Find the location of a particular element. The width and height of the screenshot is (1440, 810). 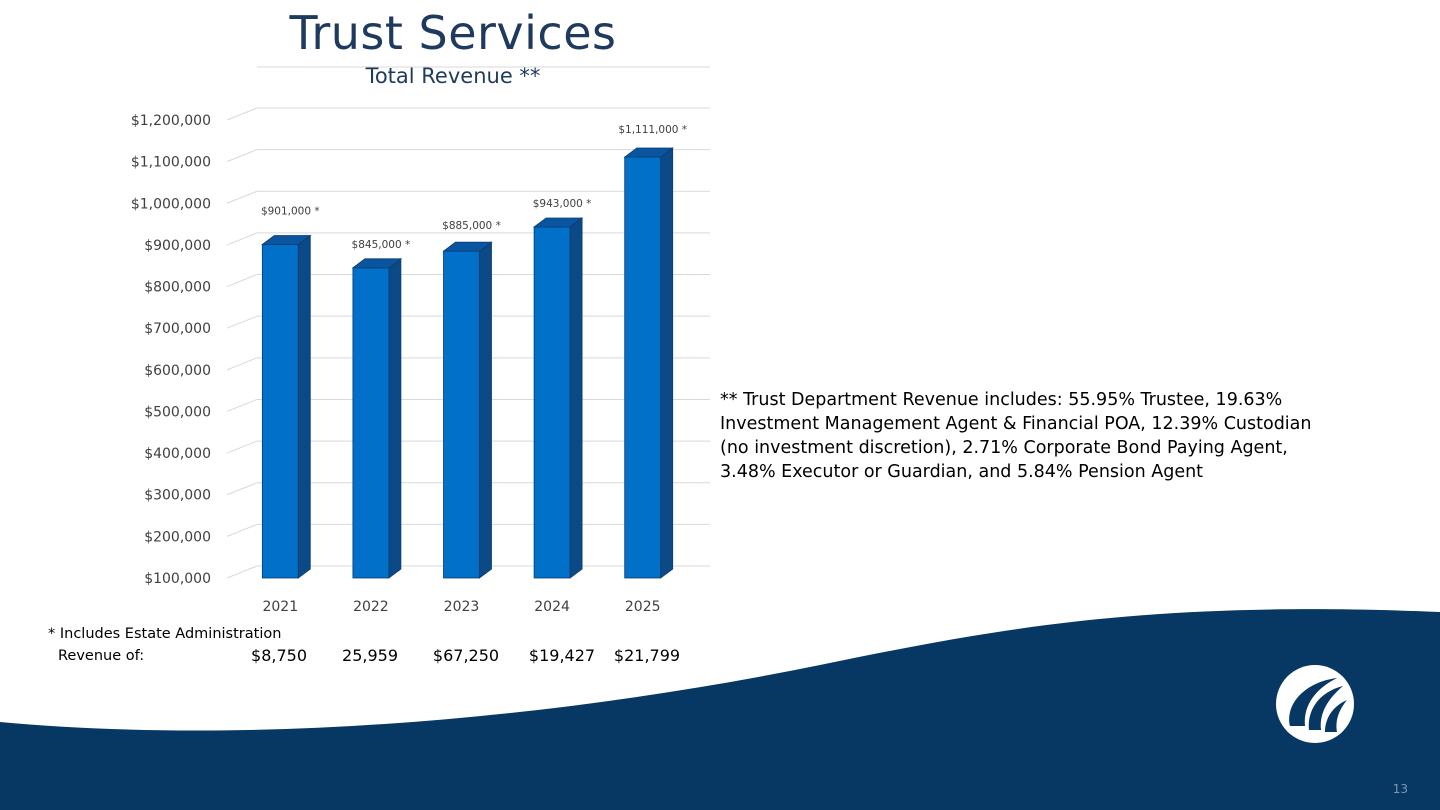

y-tick-label: $100,000 is located at coordinates (177, 579).